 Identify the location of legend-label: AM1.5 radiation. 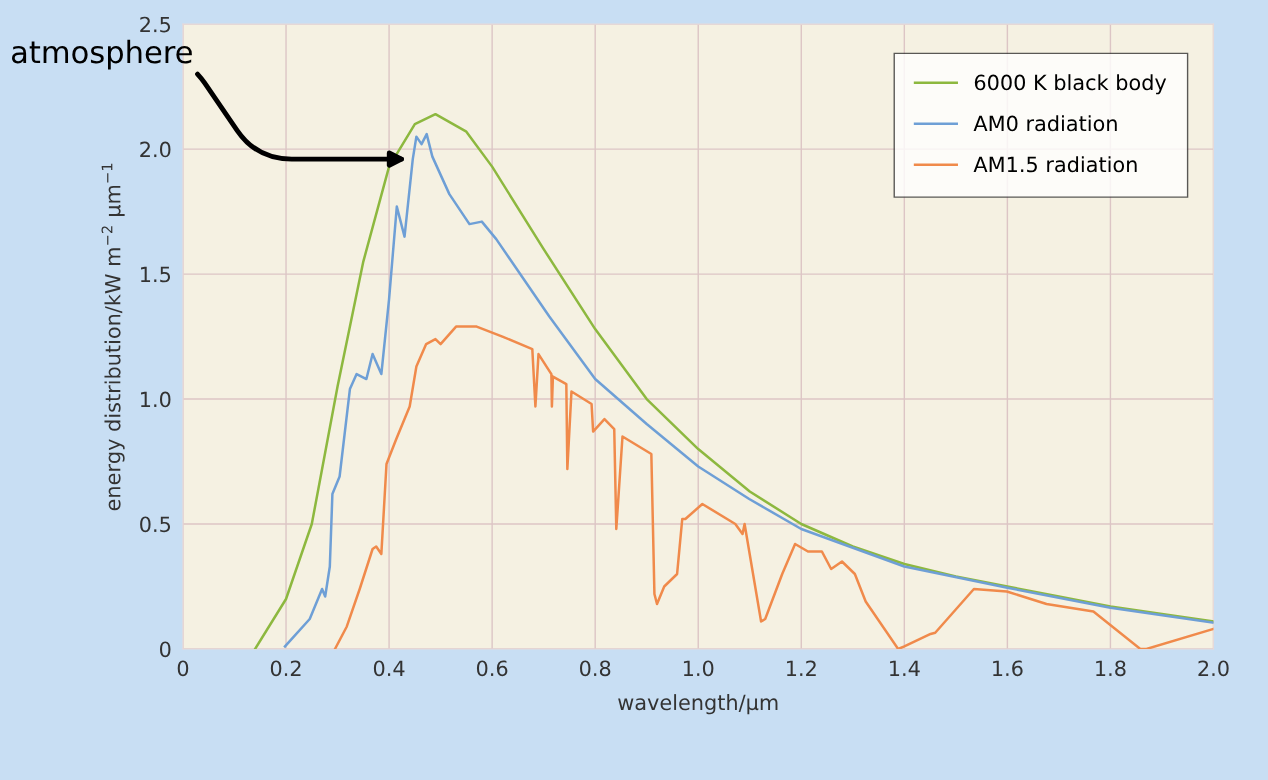
(1055, 164).